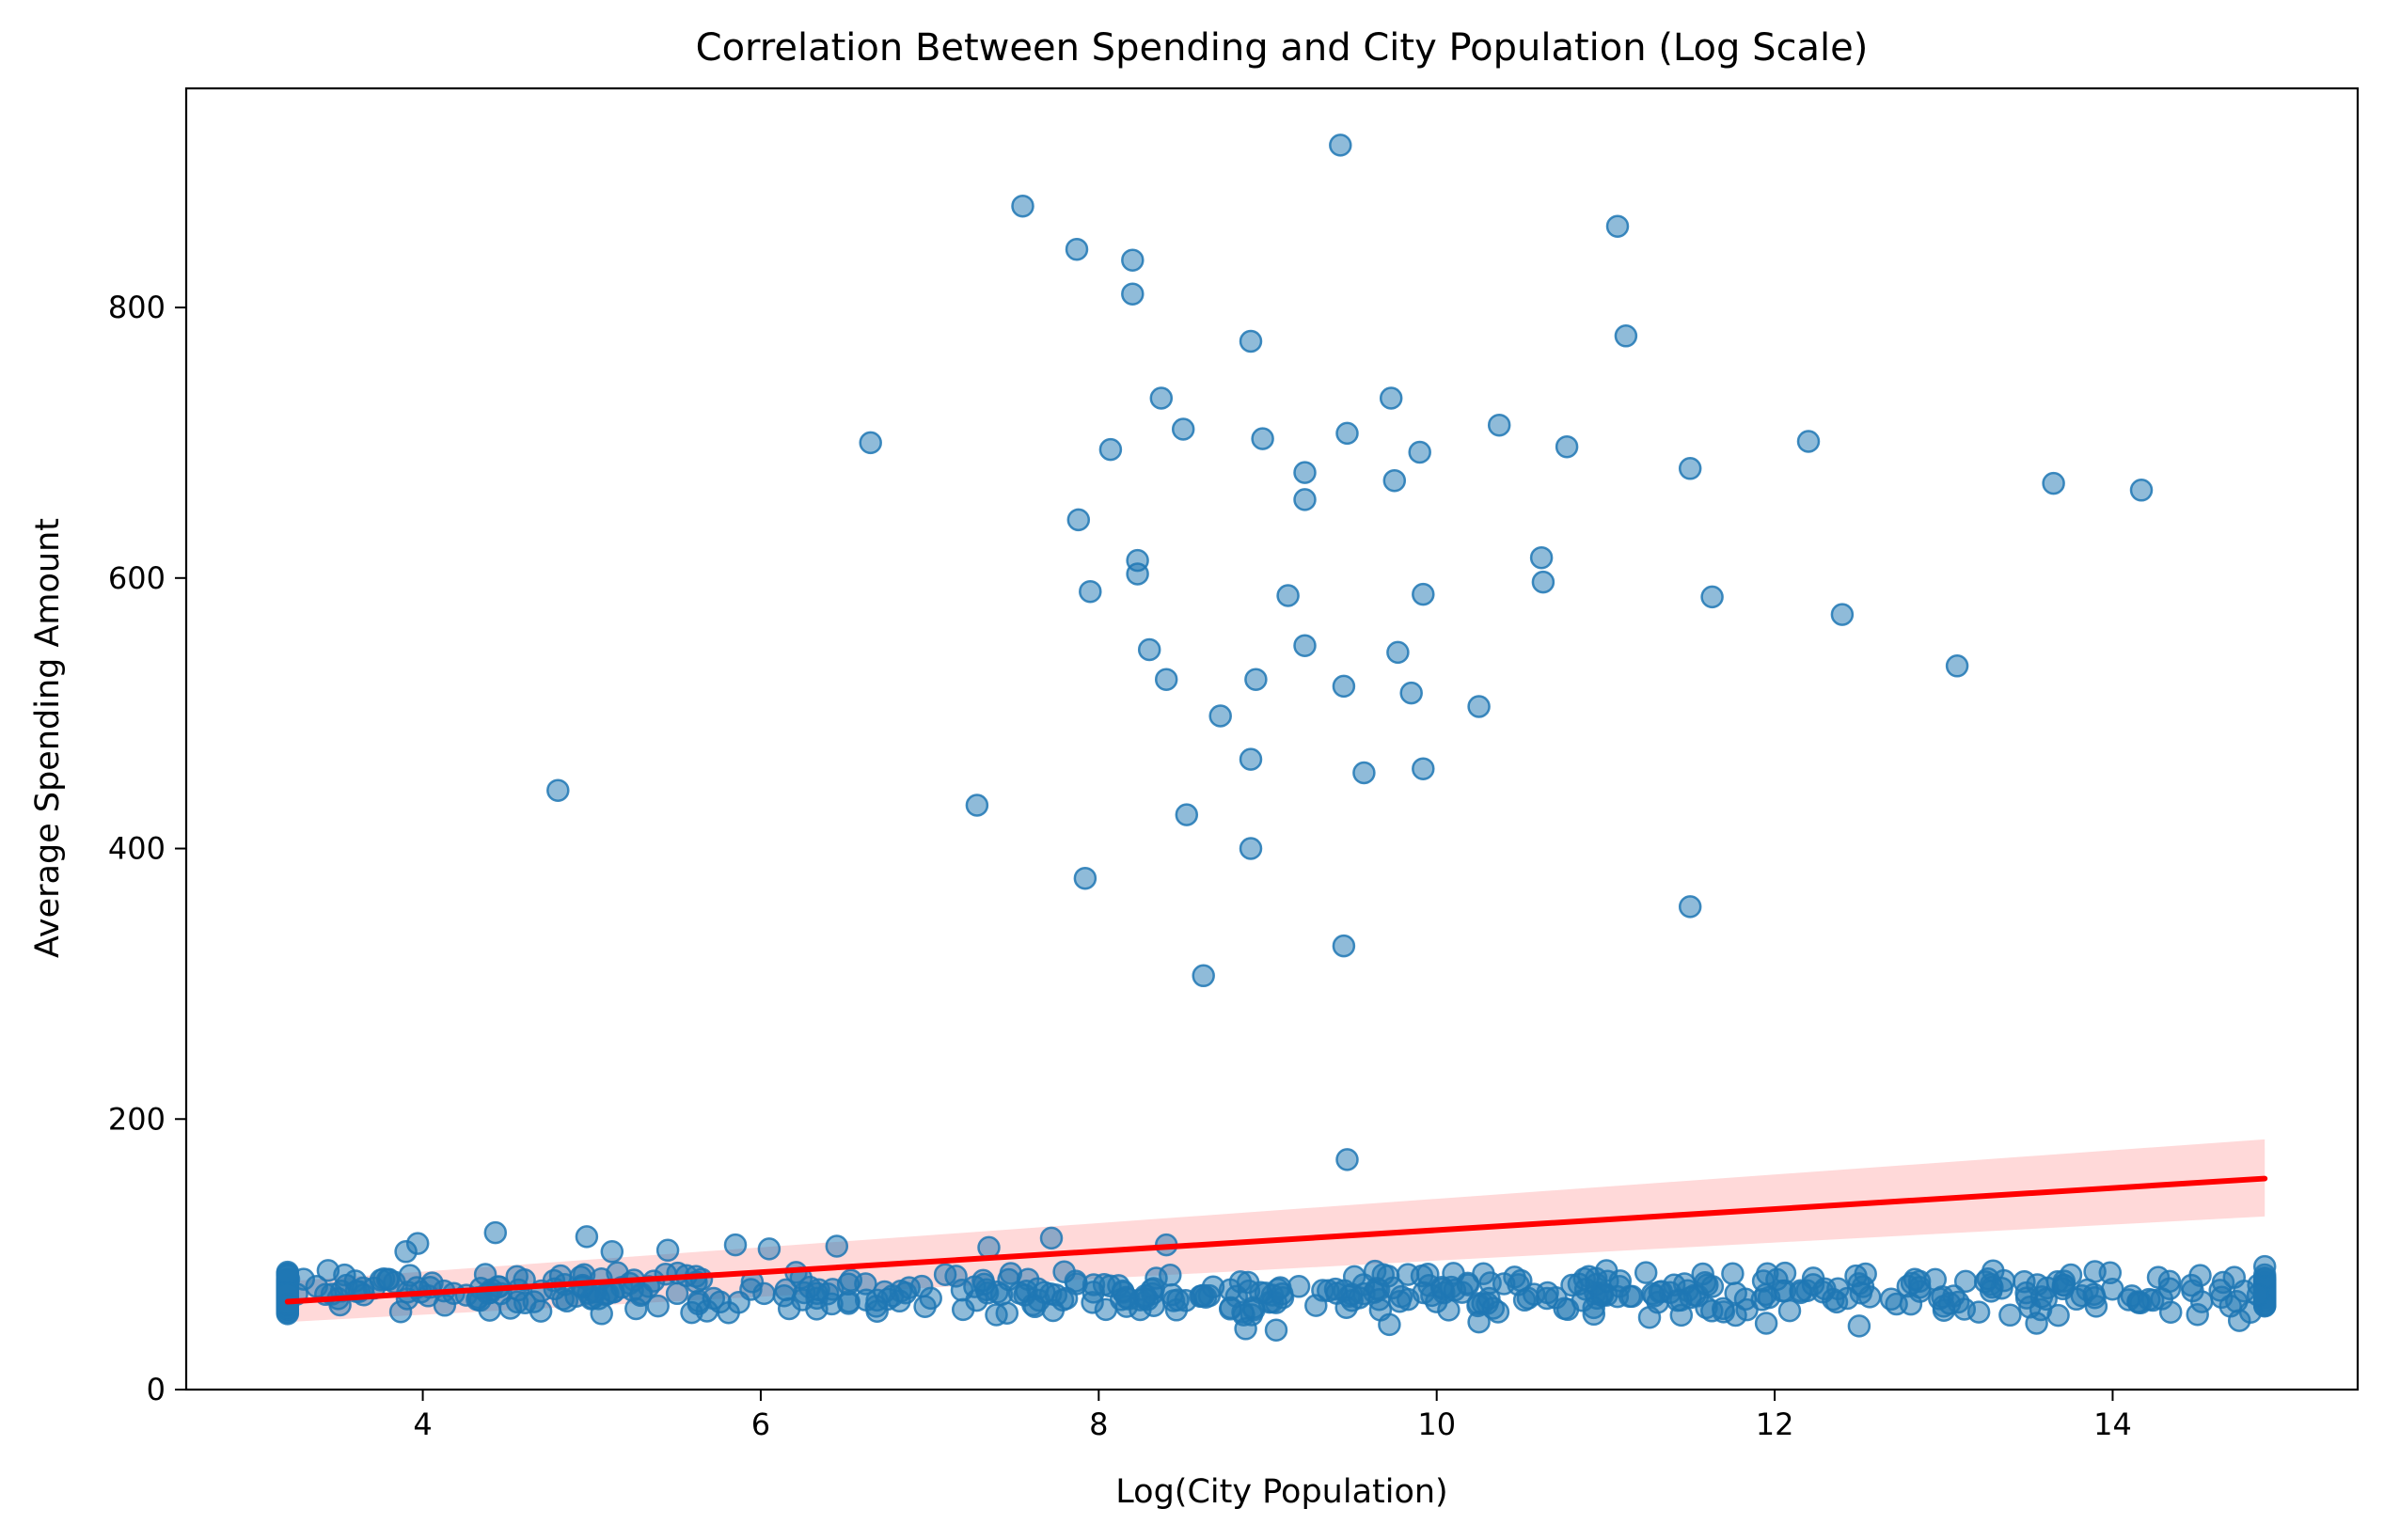 The width and height of the screenshot is (2400, 1540). I want to click on confidence-band, so click(1276, 1231).